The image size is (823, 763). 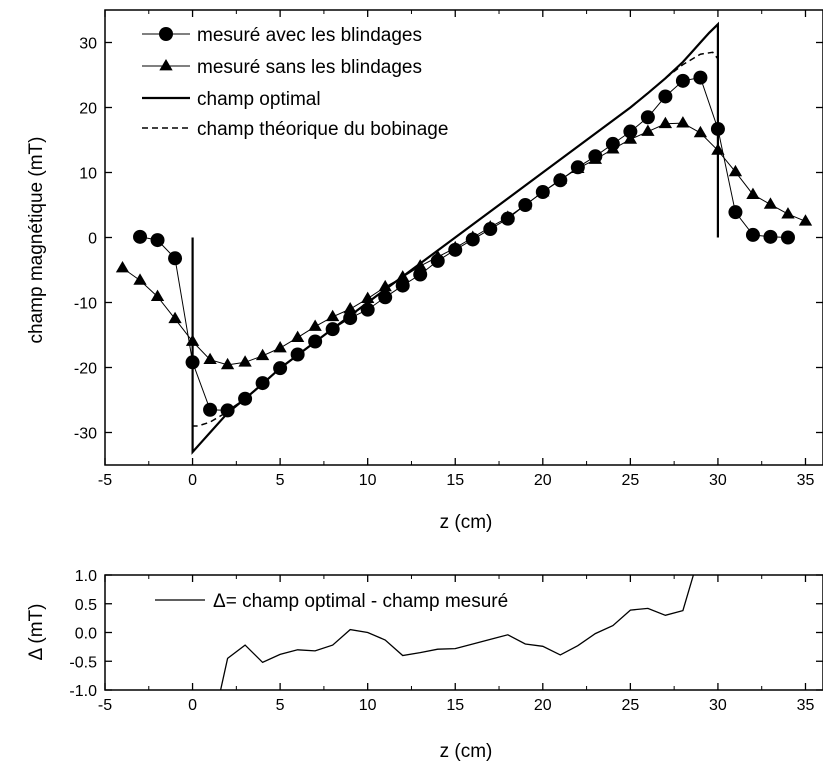 What do you see at coordinates (165, 64) in the screenshot?
I see `legend-triangle-marker` at bounding box center [165, 64].